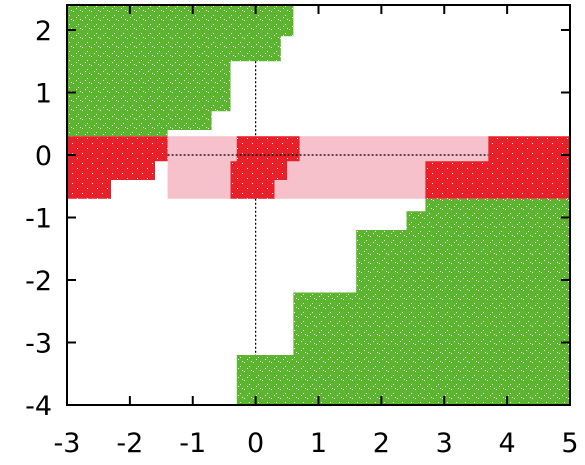 This screenshot has height=465, width=585. Describe the element at coordinates (255, 443) in the screenshot. I see `x-tick-label-3: 0` at that location.